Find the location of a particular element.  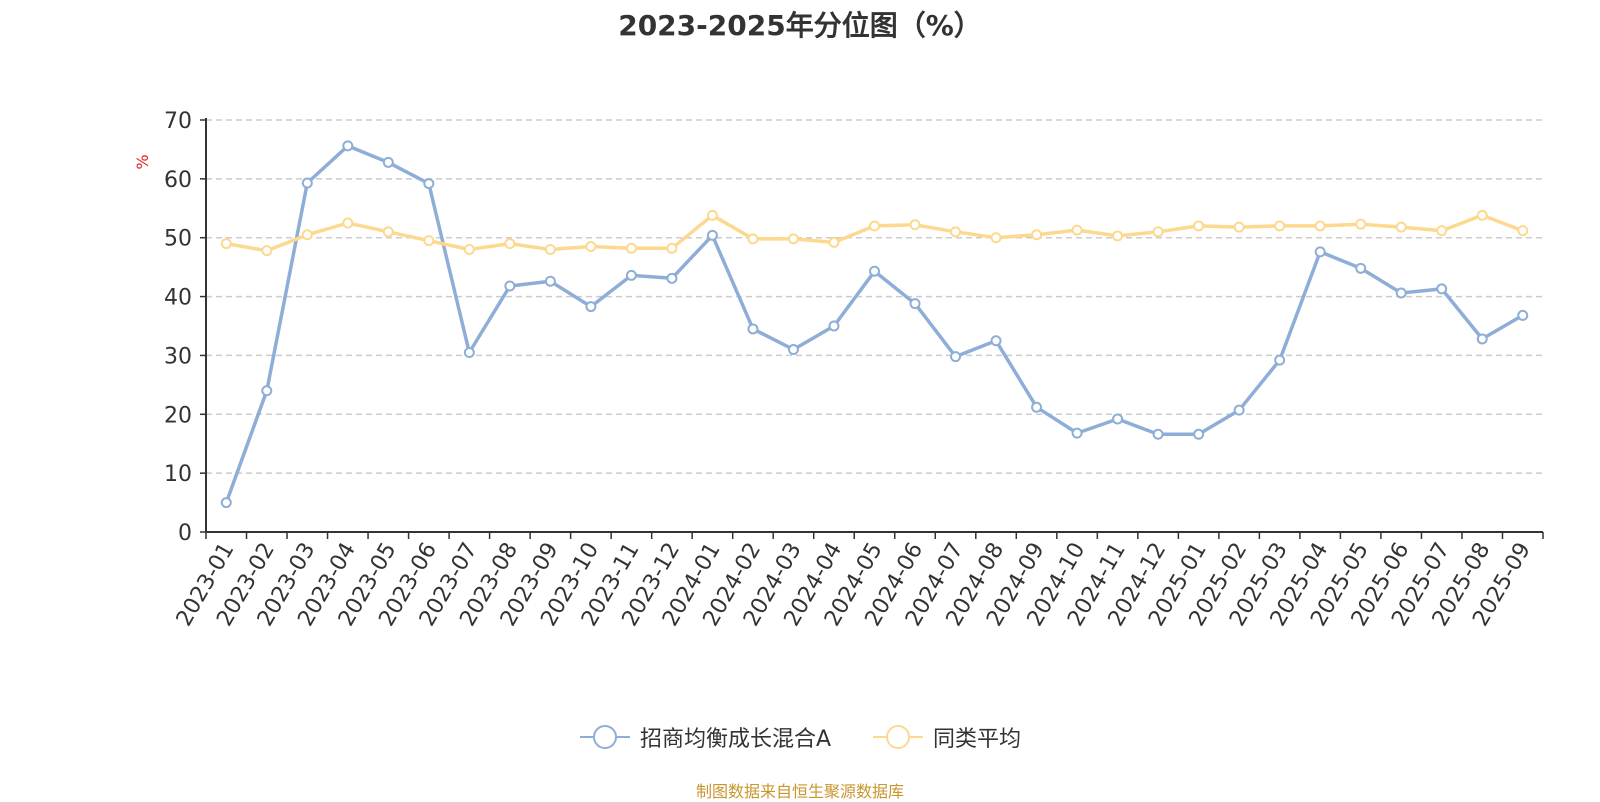

y-tick-label: 50 is located at coordinates (178, 239).